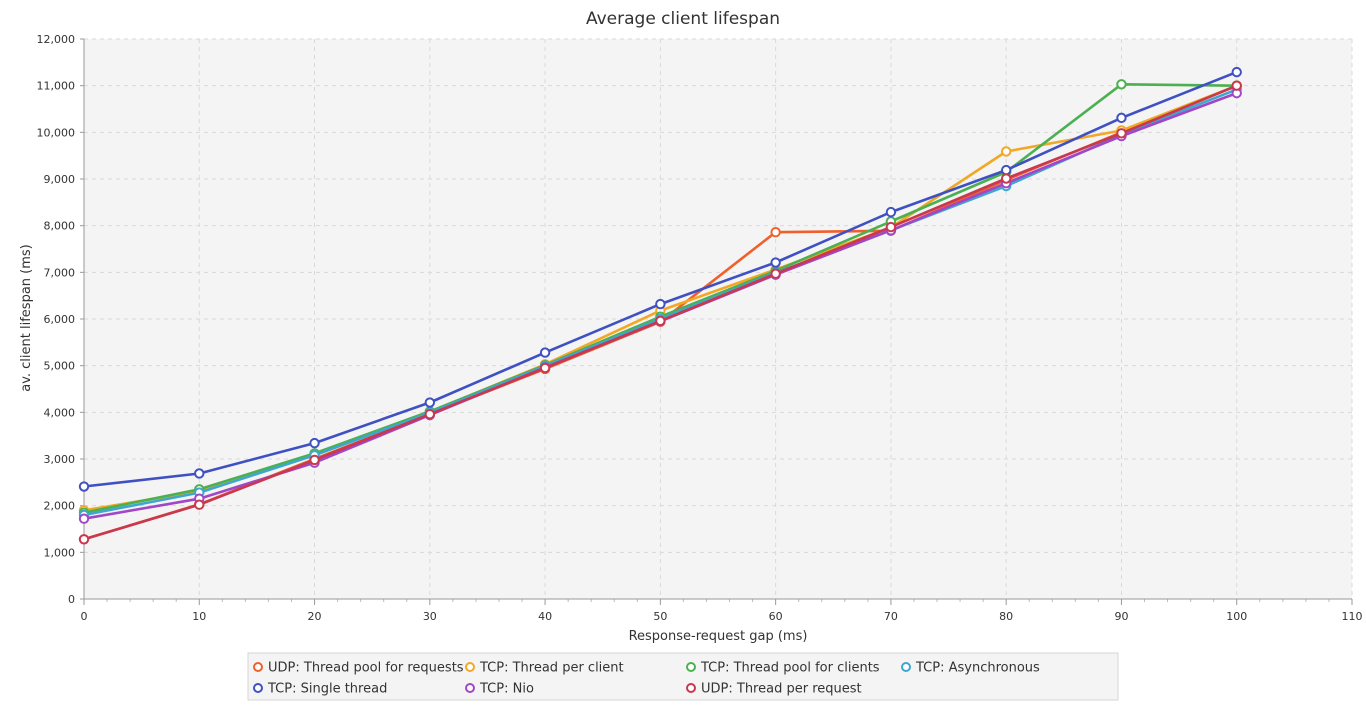  What do you see at coordinates (315, 616) in the screenshot?
I see `x-tick-label: 20` at bounding box center [315, 616].